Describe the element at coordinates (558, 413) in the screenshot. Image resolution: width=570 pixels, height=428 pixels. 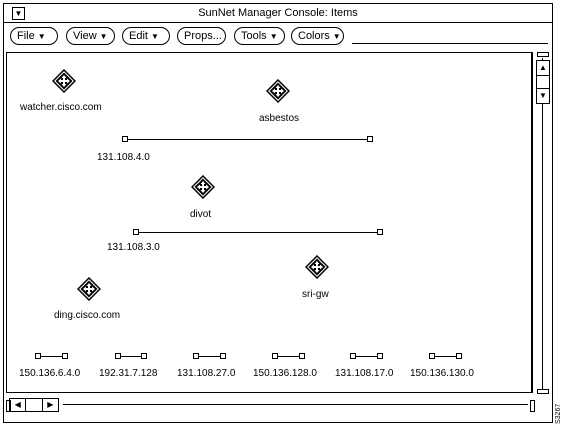
I see `figure-tag: S3267` at that location.